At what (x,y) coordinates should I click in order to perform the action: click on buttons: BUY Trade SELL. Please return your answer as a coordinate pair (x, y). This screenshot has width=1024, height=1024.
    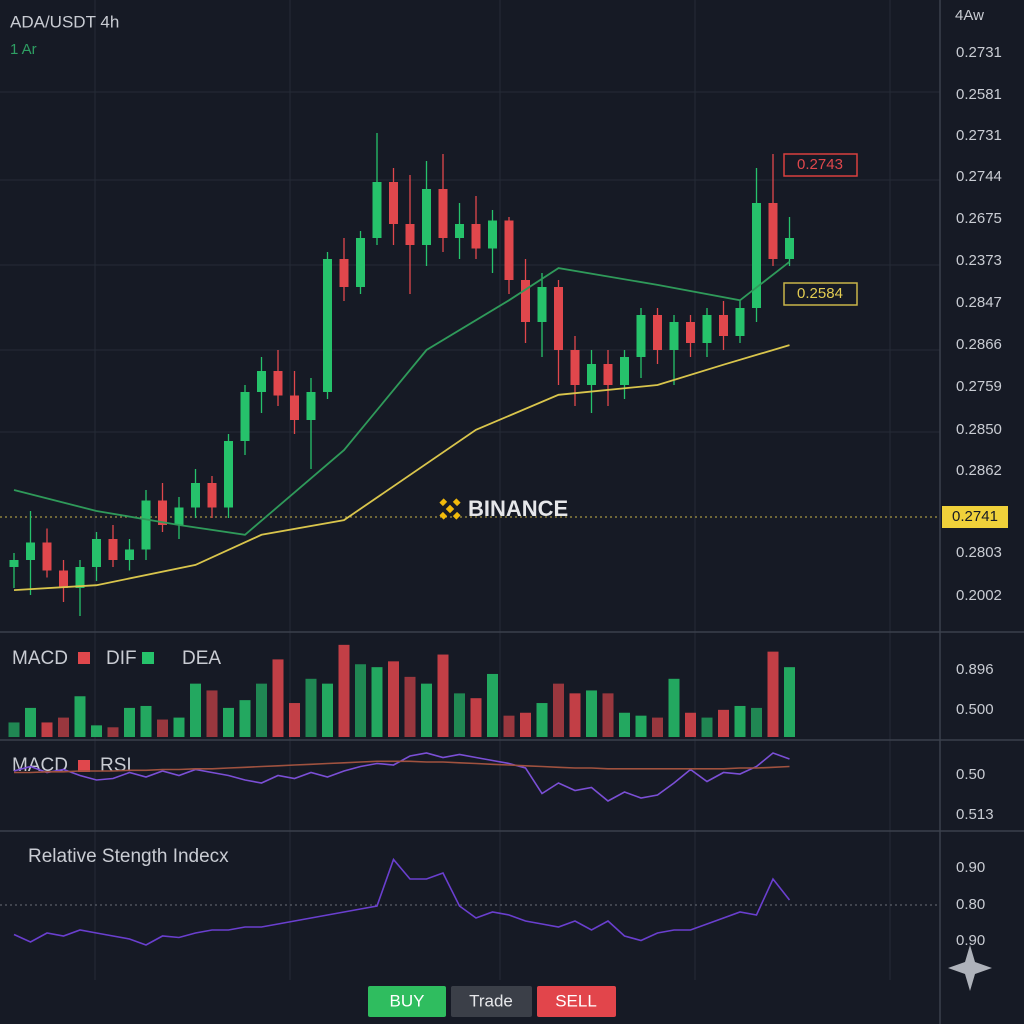
    Looking at the image, I should click on (492, 1001).